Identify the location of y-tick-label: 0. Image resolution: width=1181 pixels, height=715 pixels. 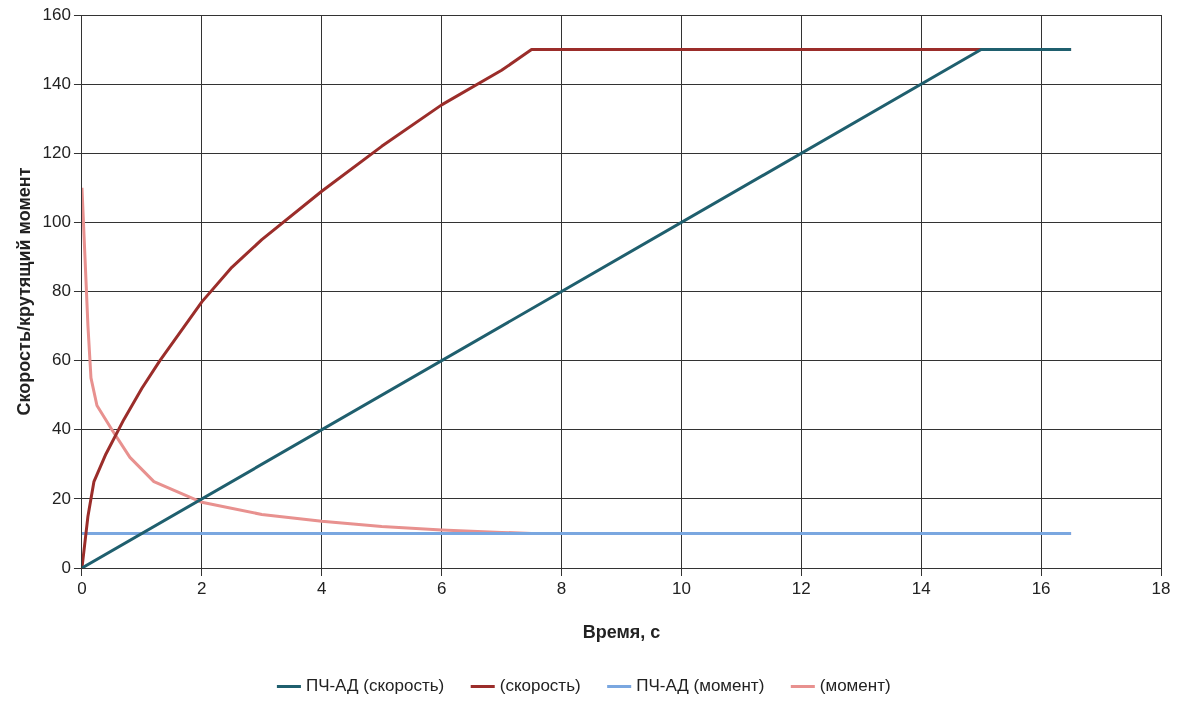
(66, 567).